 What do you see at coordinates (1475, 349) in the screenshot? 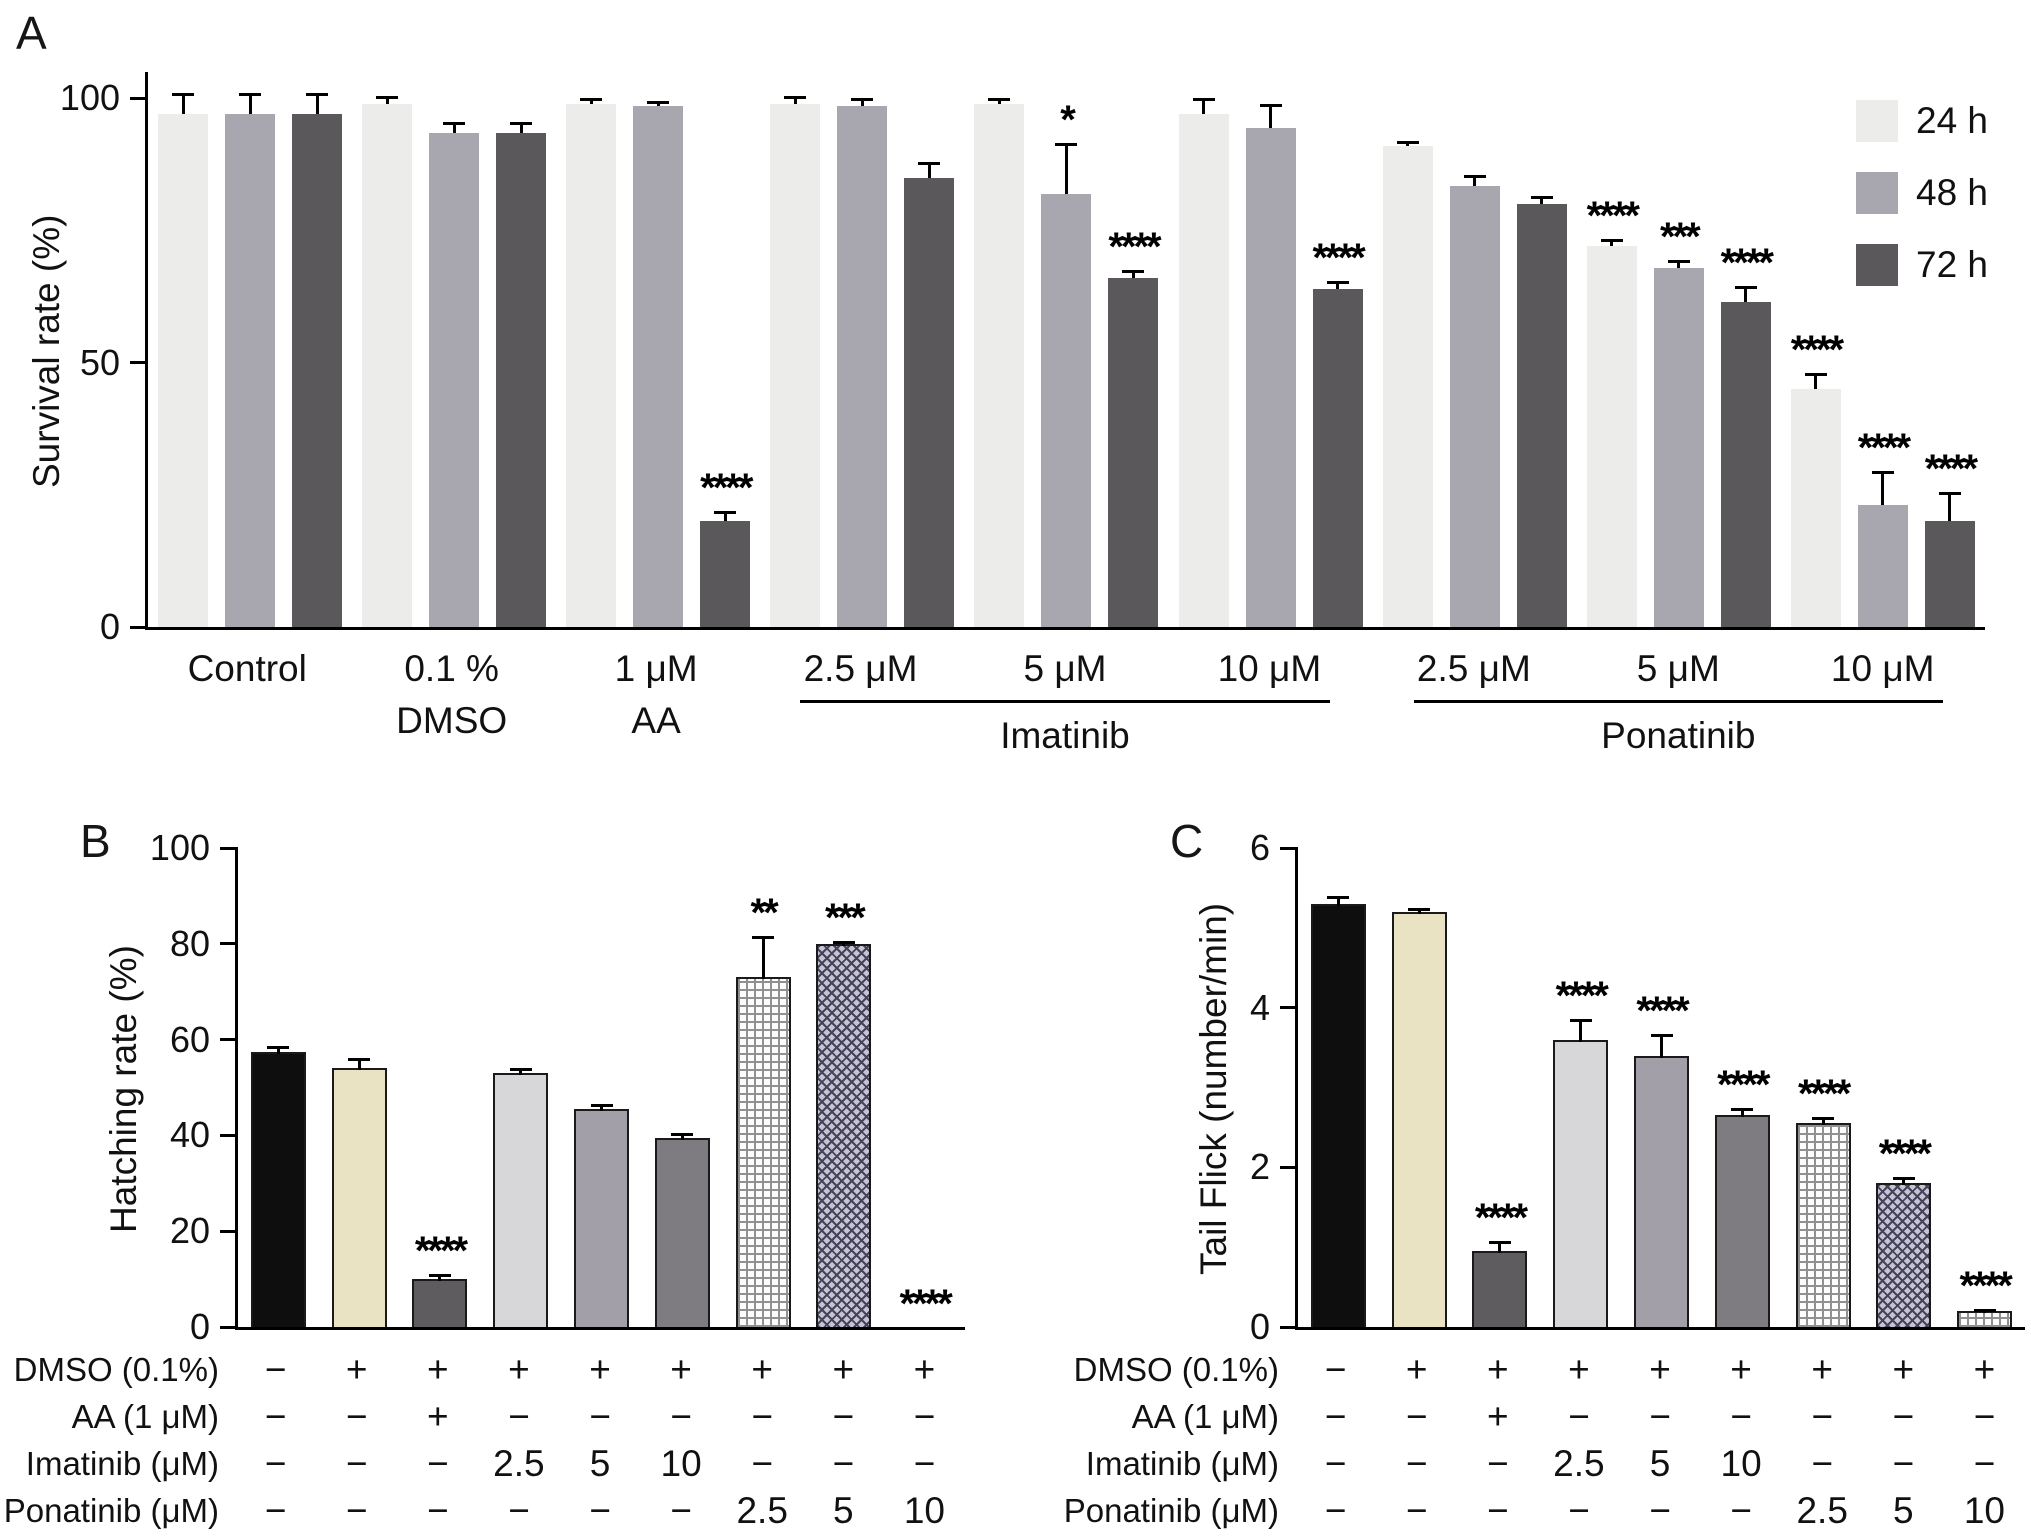
I see `bar-group` at bounding box center [1475, 349].